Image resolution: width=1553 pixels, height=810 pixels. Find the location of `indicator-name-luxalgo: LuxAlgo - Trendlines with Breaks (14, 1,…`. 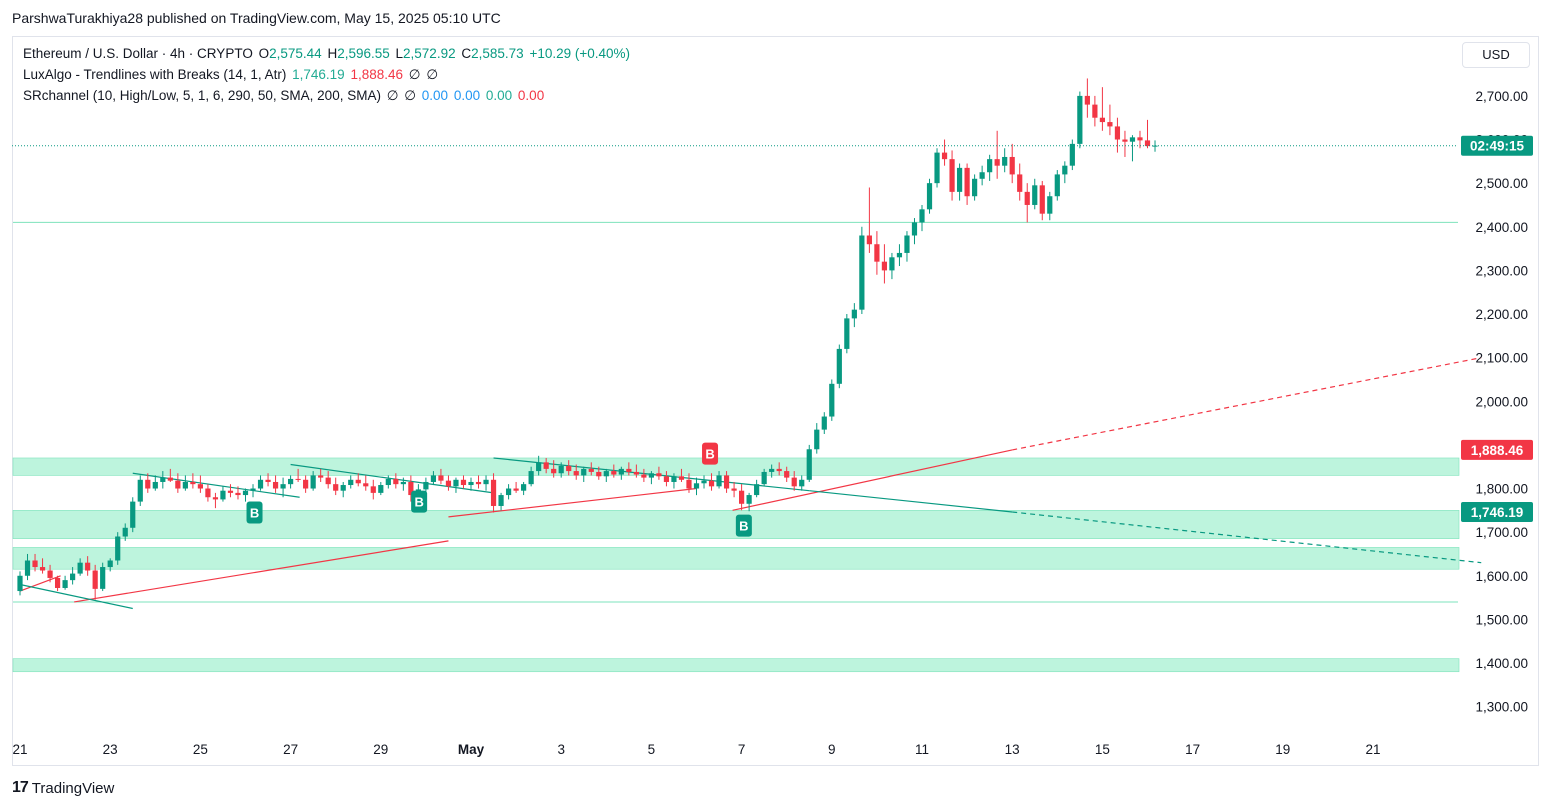

indicator-name-luxalgo: LuxAlgo - Trendlines with Breaks (14, 1,… is located at coordinates (155, 74).